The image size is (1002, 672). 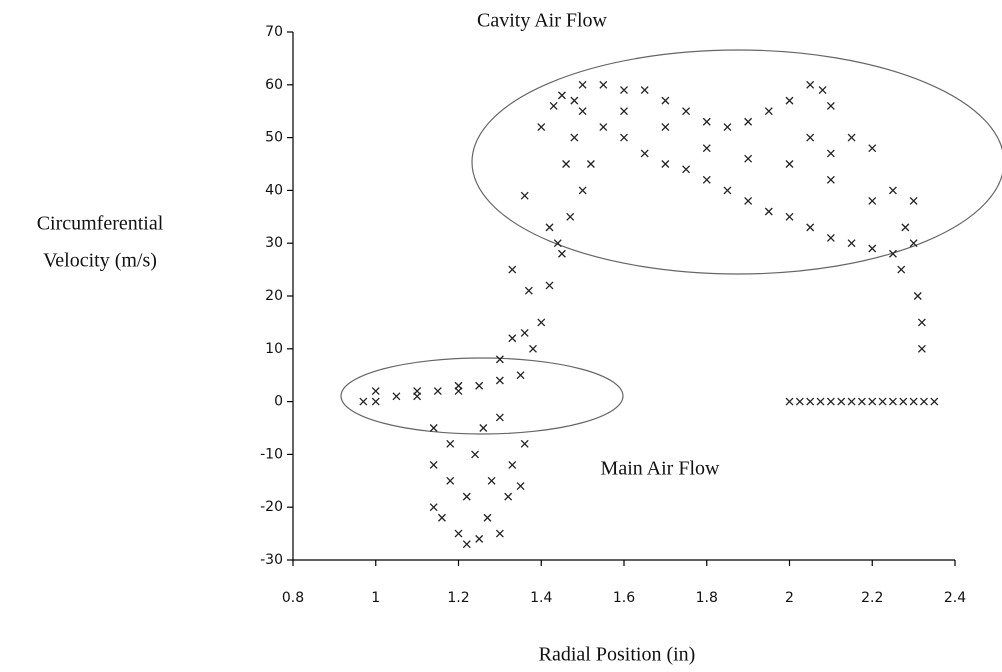 I want to click on x-tick-label: 2.4, so click(x=955, y=598).